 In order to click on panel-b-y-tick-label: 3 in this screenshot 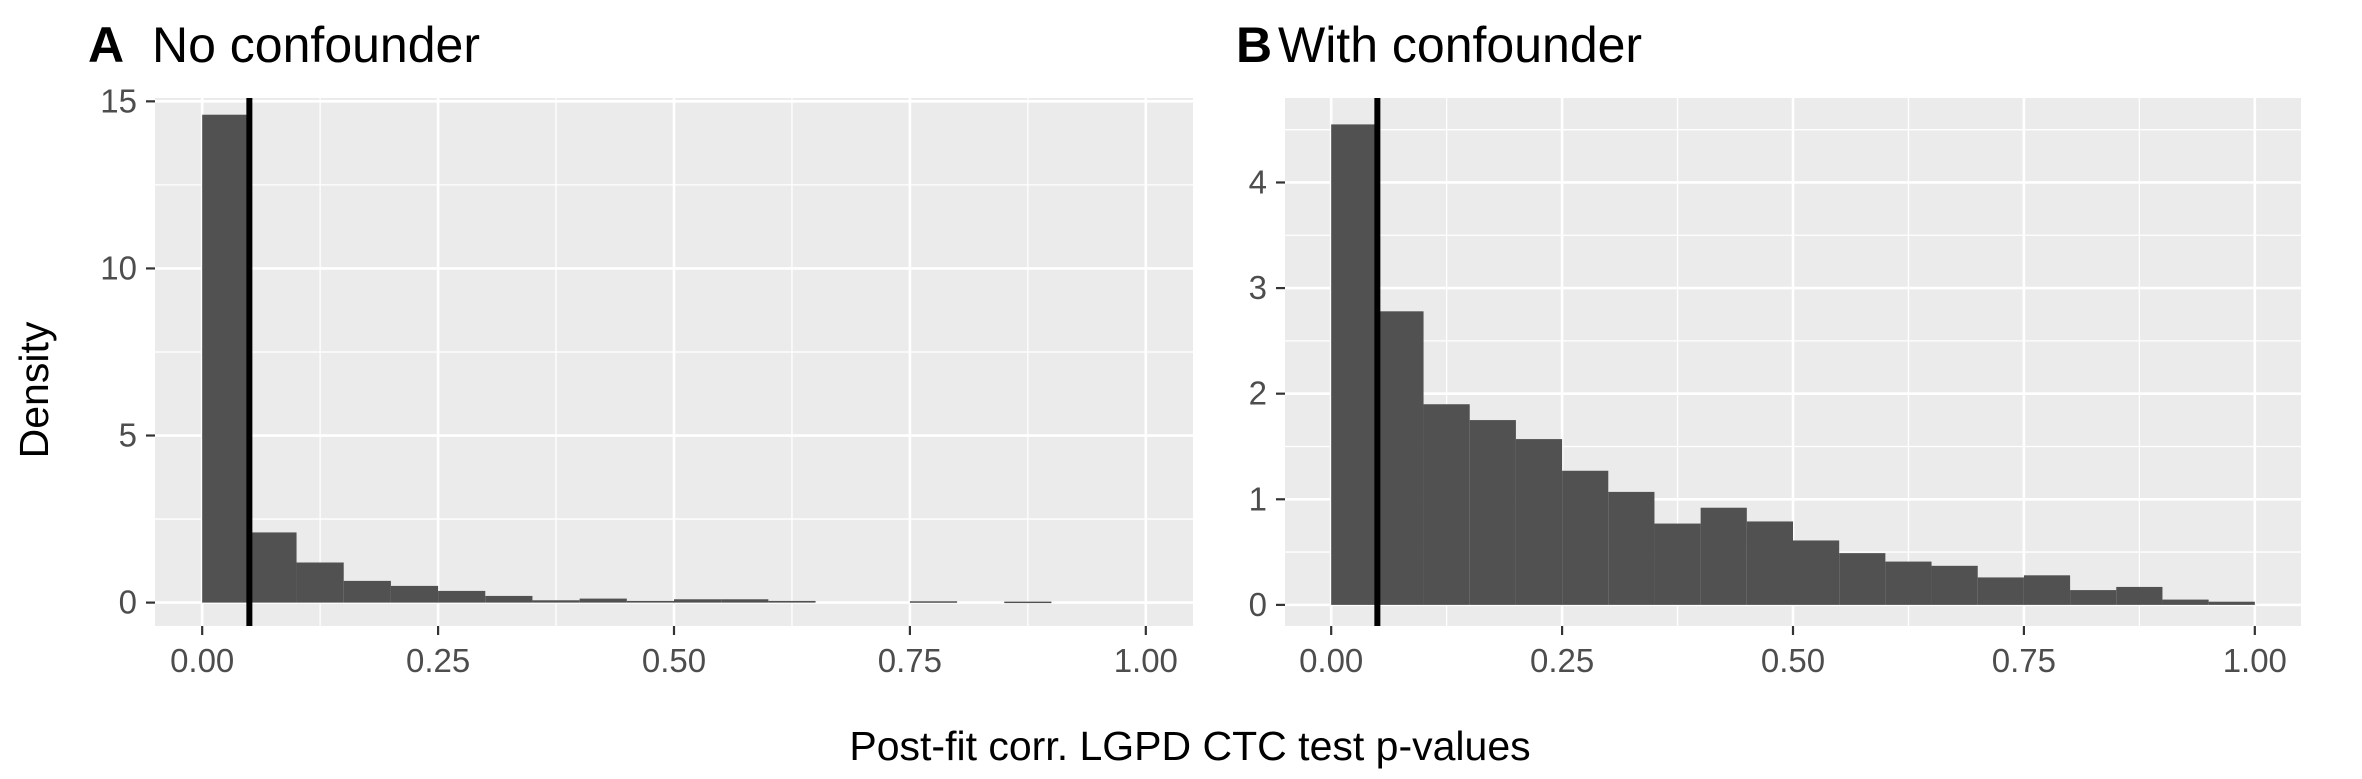, I will do `click(1258, 287)`.